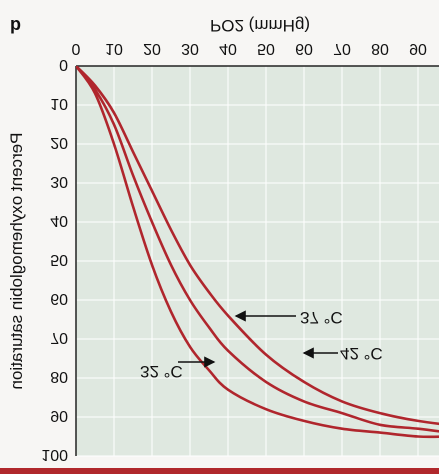 Image resolution: width=439 pixels, height=474 pixels. I want to click on curve-label-1: 32 °C, so click(161, 371).